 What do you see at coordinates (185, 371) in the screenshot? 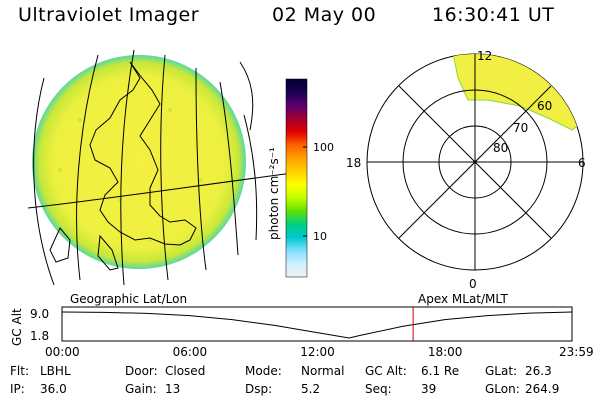
I see `status-value: Closed` at bounding box center [185, 371].